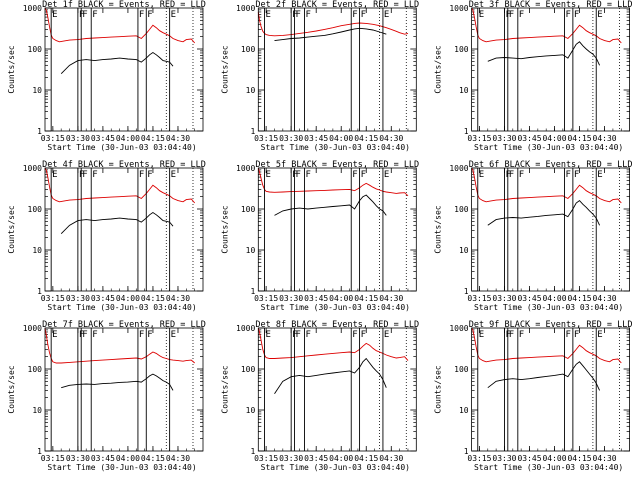 Image resolution: width=640 pixels, height=480 pixels. What do you see at coordinates (551, 165) in the screenshot?
I see `chart-title: Det 6f BLACK = Events, RED = LLD` at bounding box center [551, 165].